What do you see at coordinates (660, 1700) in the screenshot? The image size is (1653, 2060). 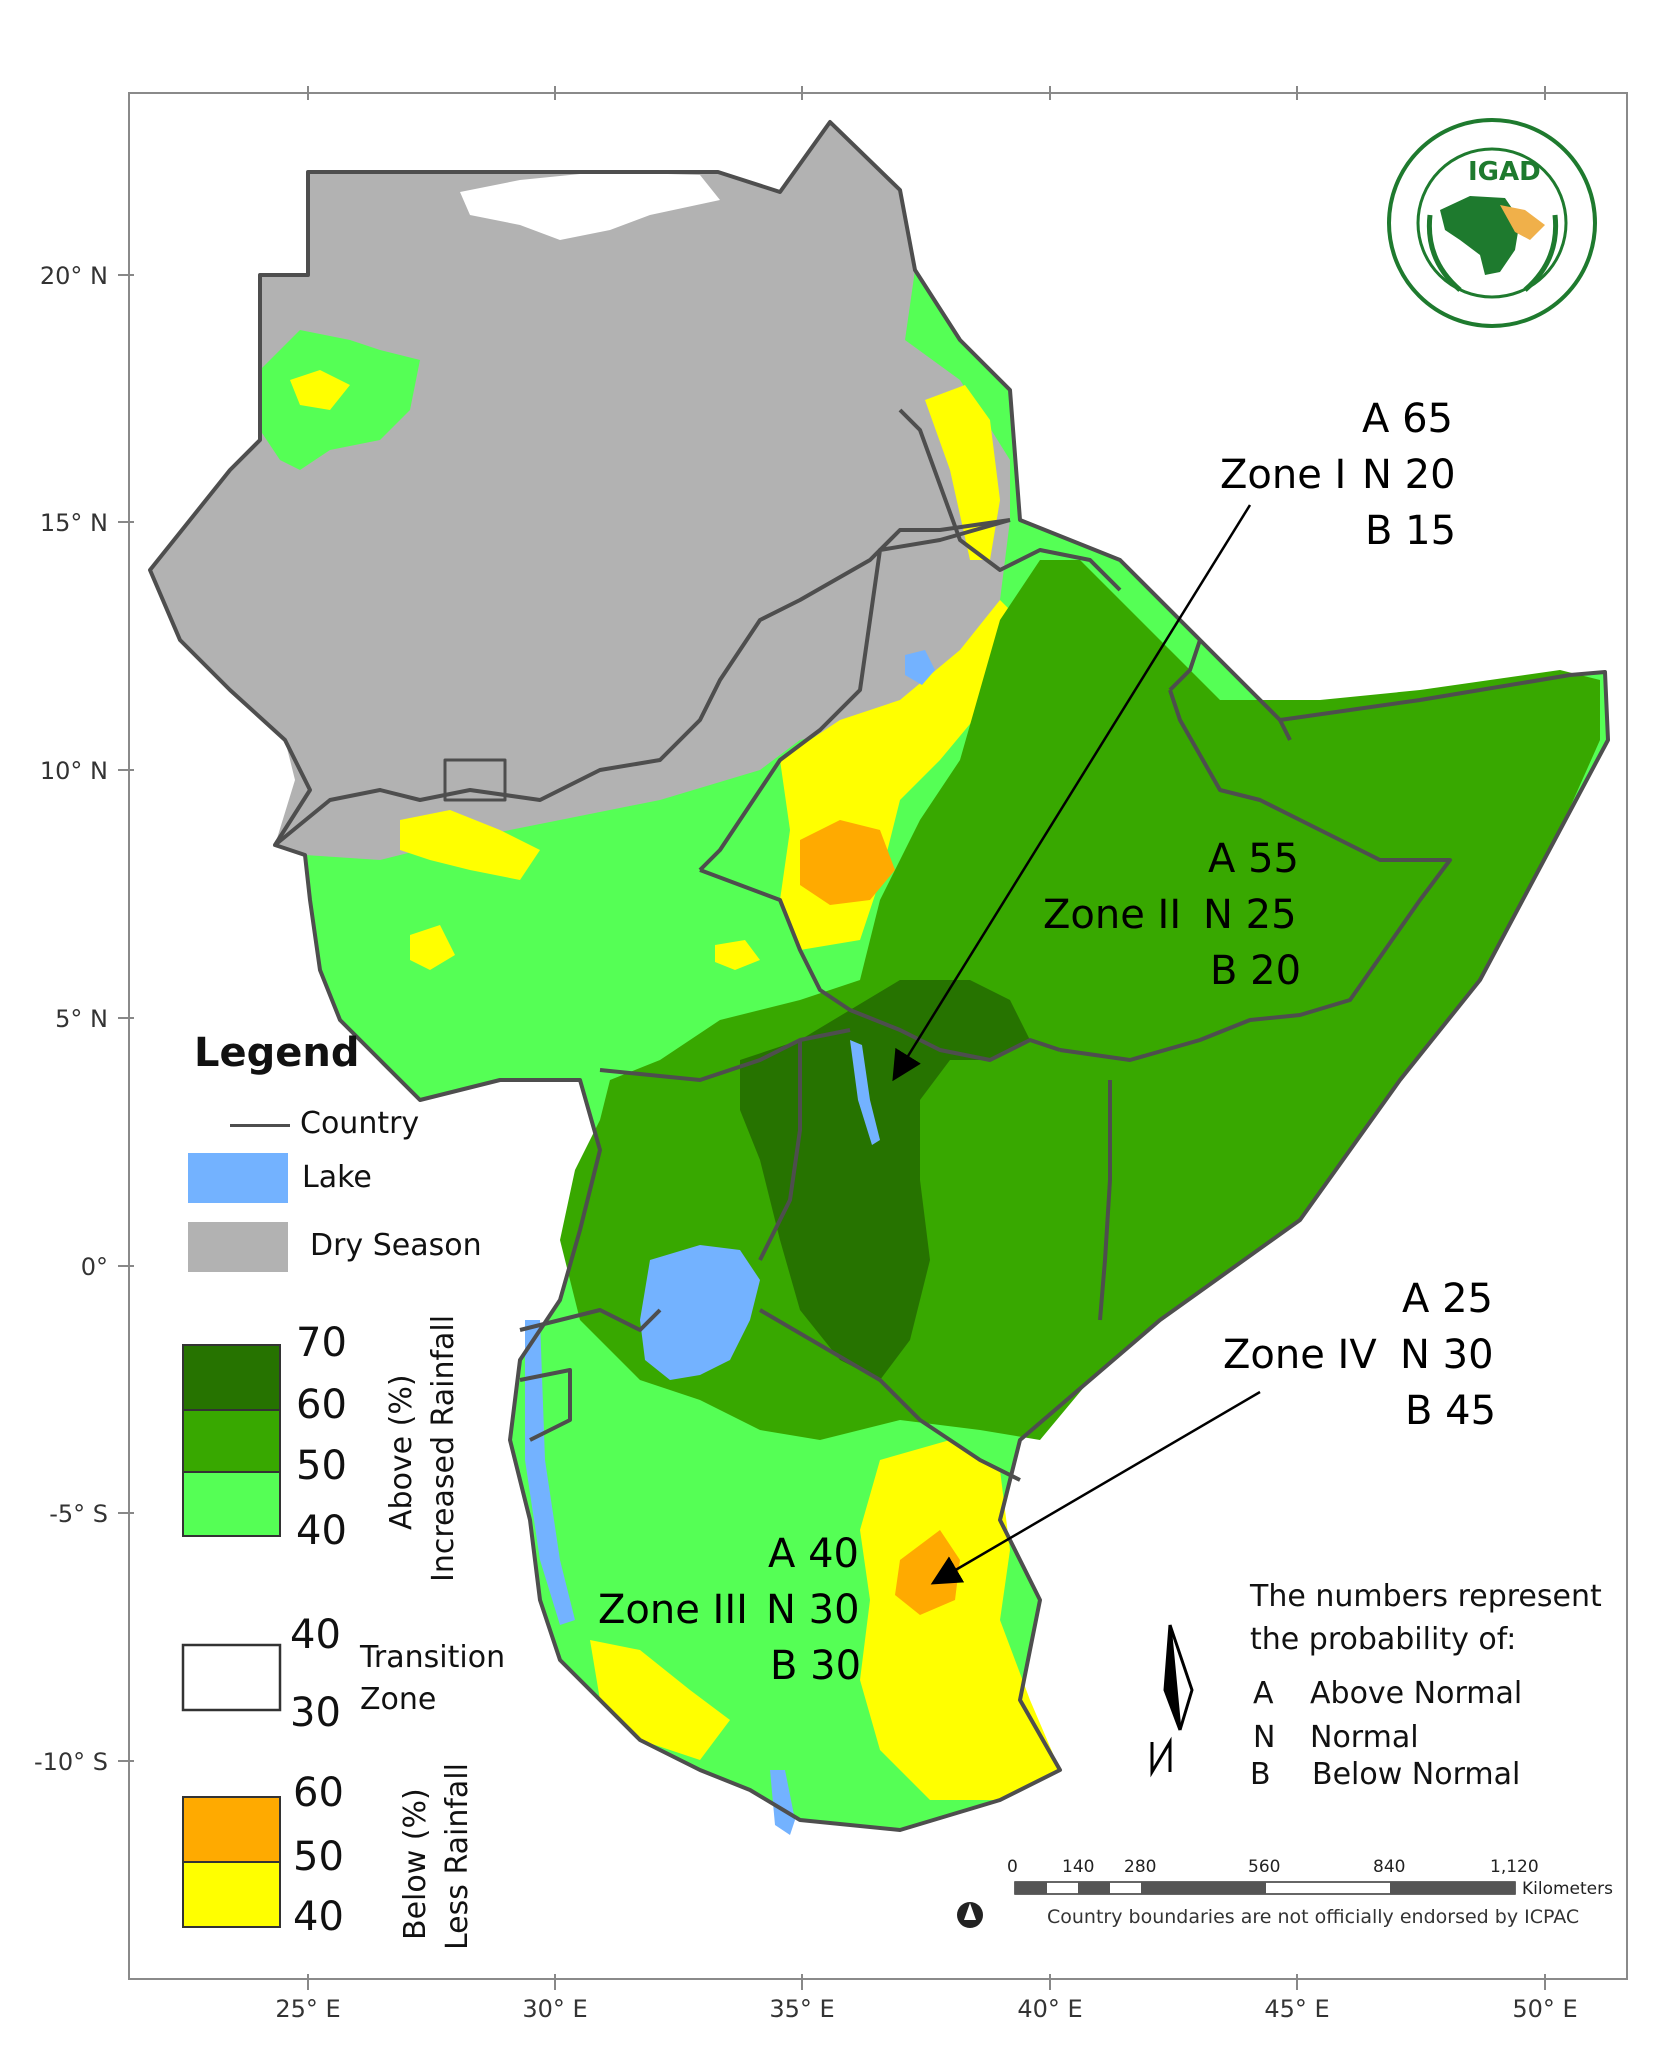 I see `region-below-sw-tanzania` at bounding box center [660, 1700].